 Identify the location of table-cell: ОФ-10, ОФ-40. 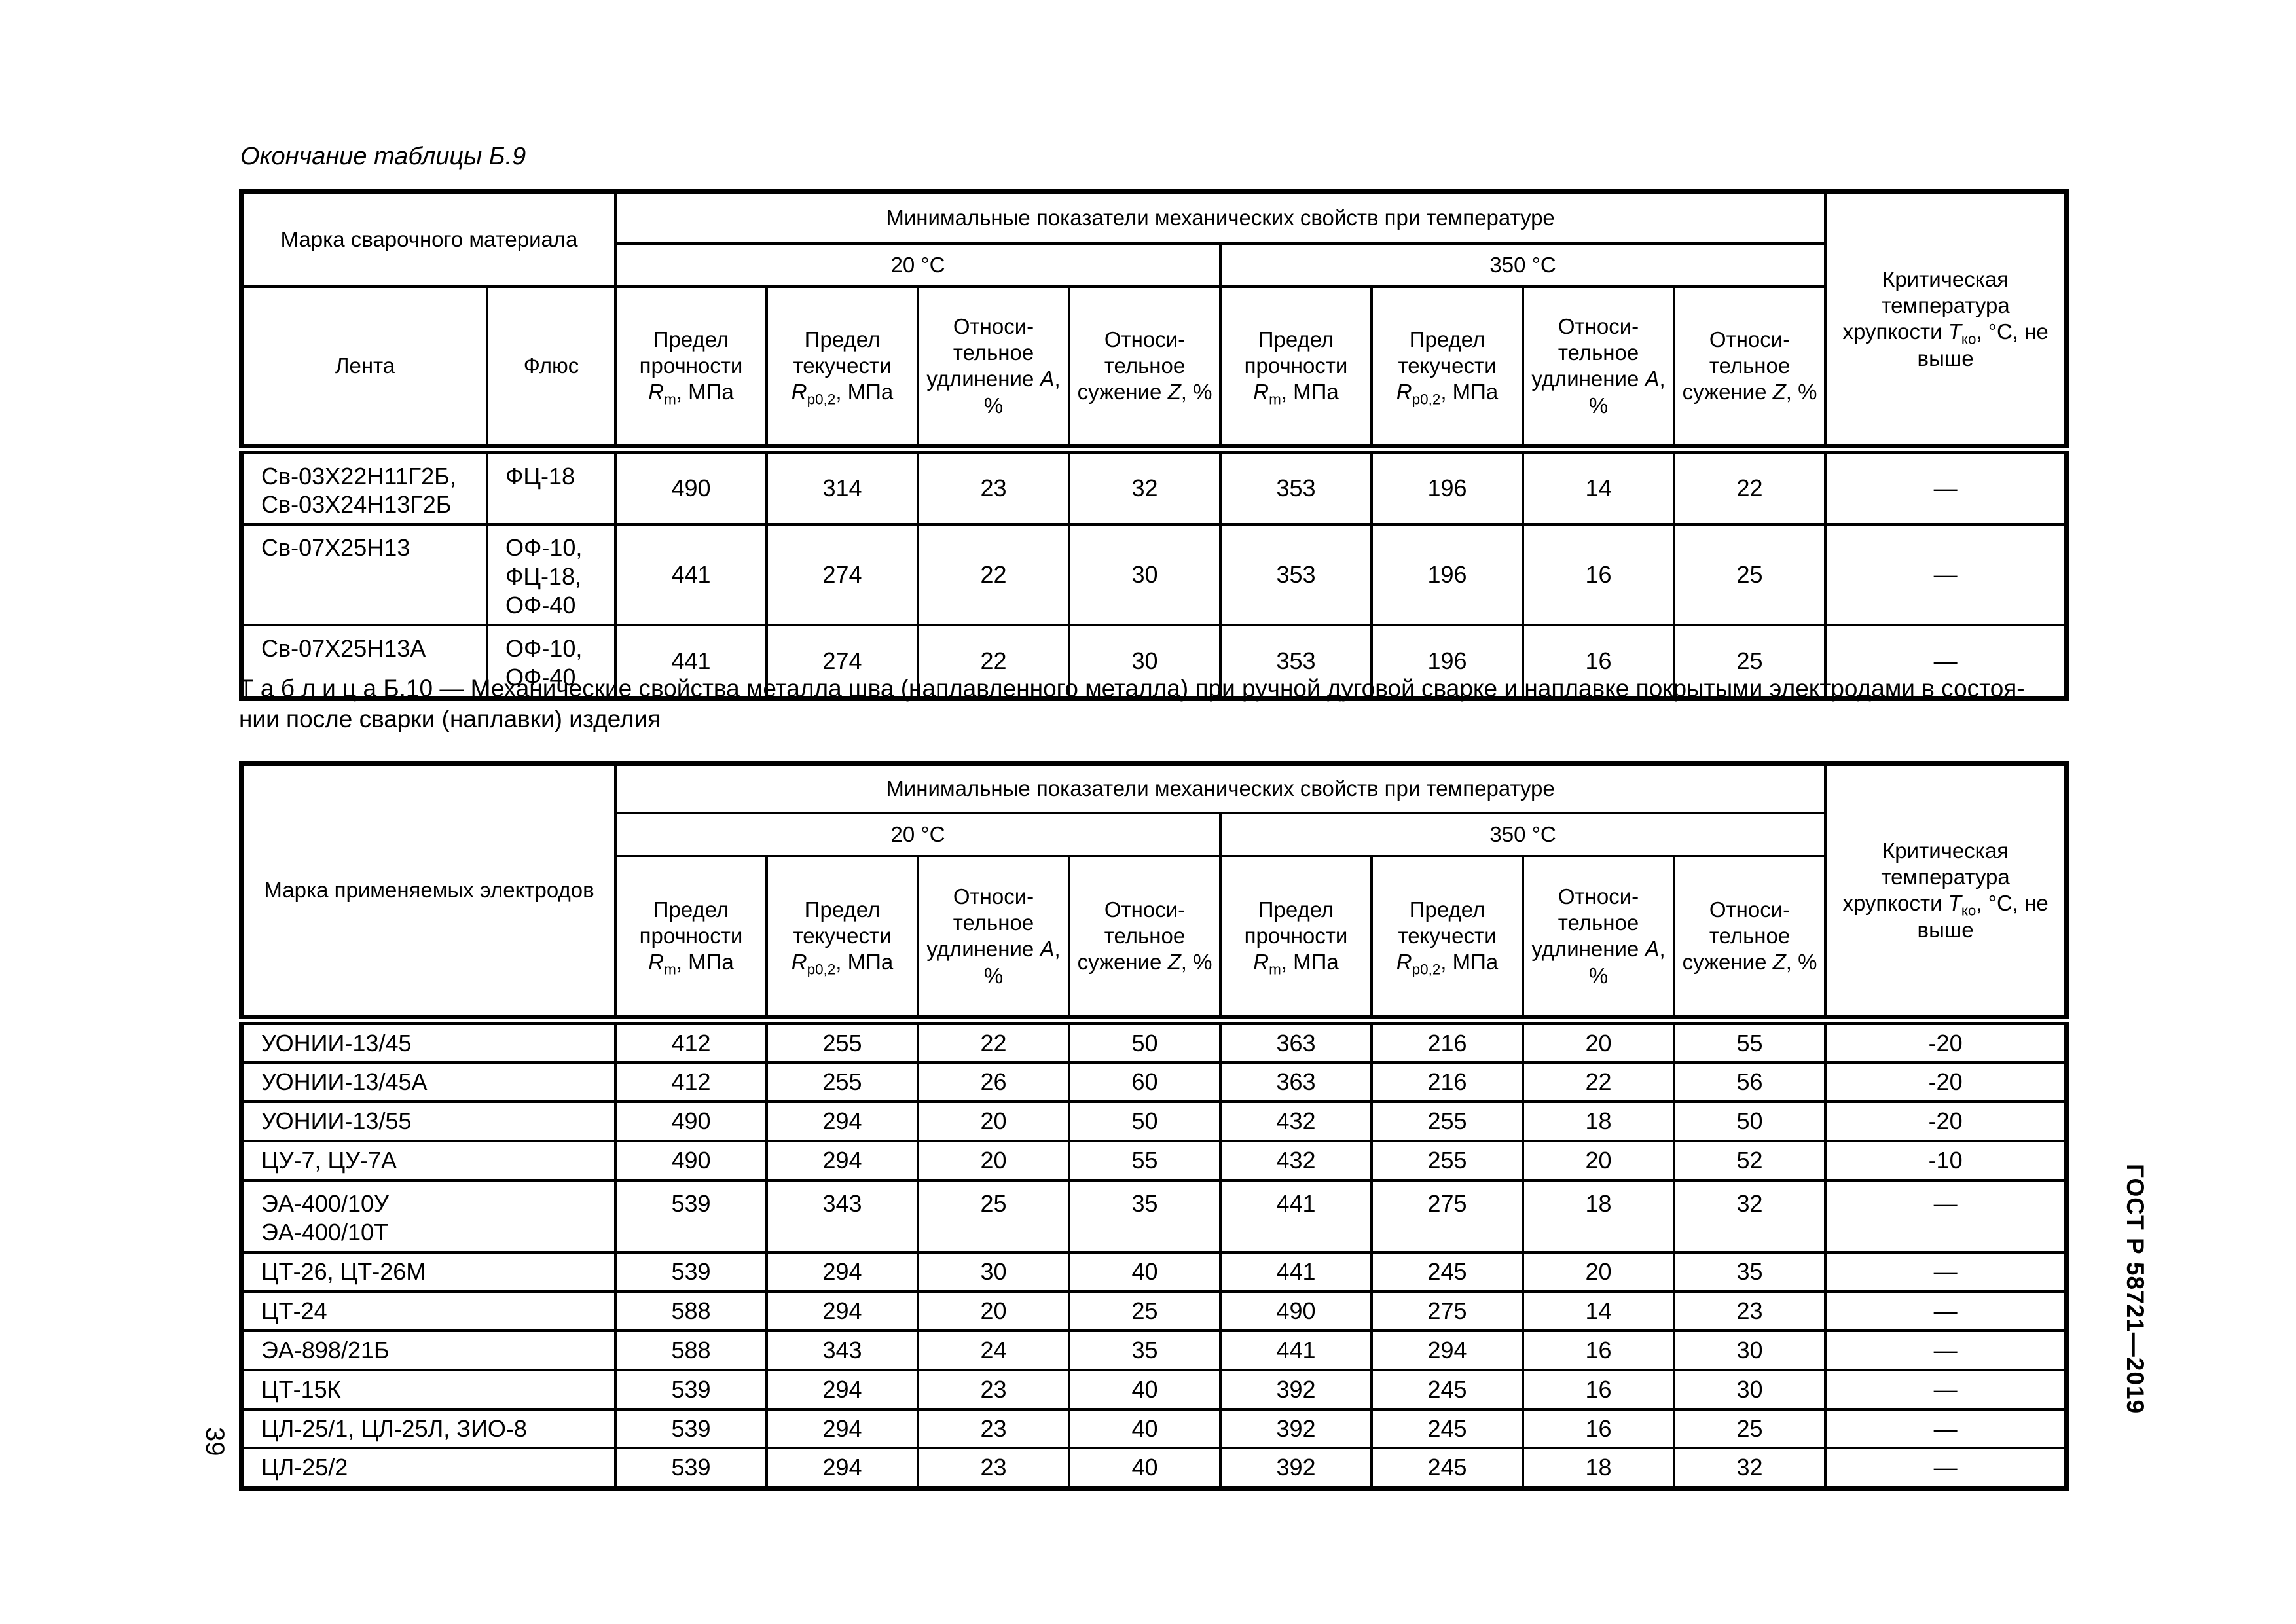
(551, 662).